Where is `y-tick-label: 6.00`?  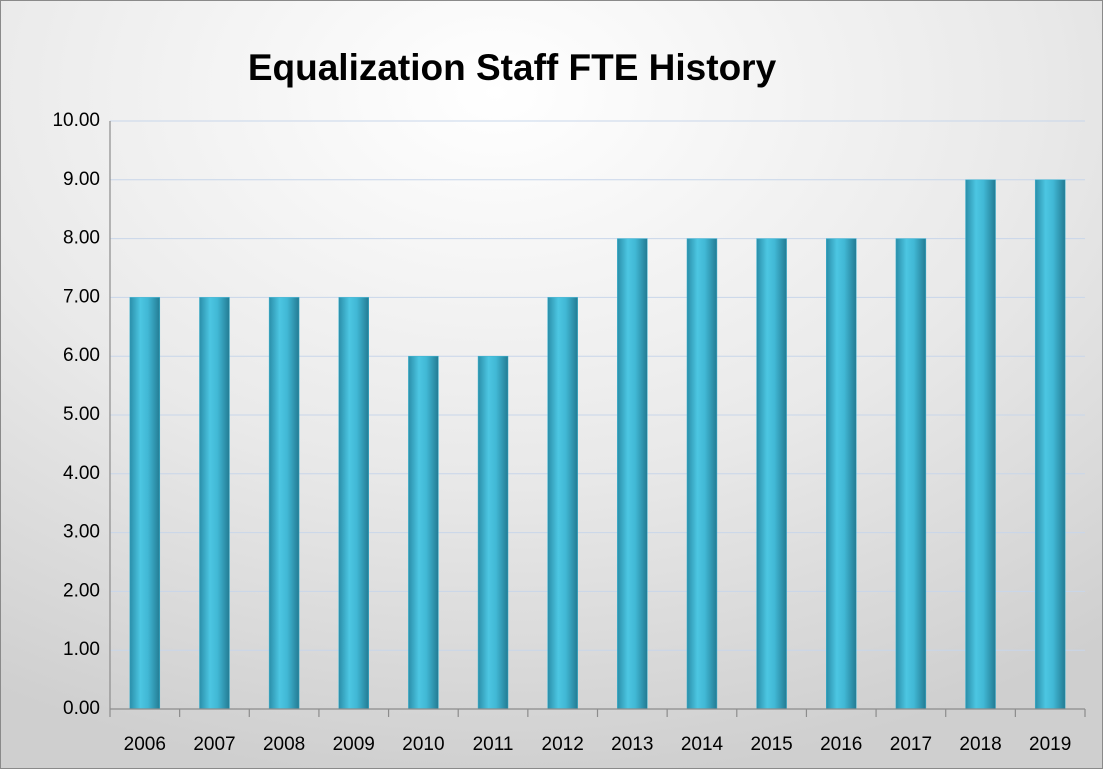 y-tick-label: 6.00 is located at coordinates (81, 355).